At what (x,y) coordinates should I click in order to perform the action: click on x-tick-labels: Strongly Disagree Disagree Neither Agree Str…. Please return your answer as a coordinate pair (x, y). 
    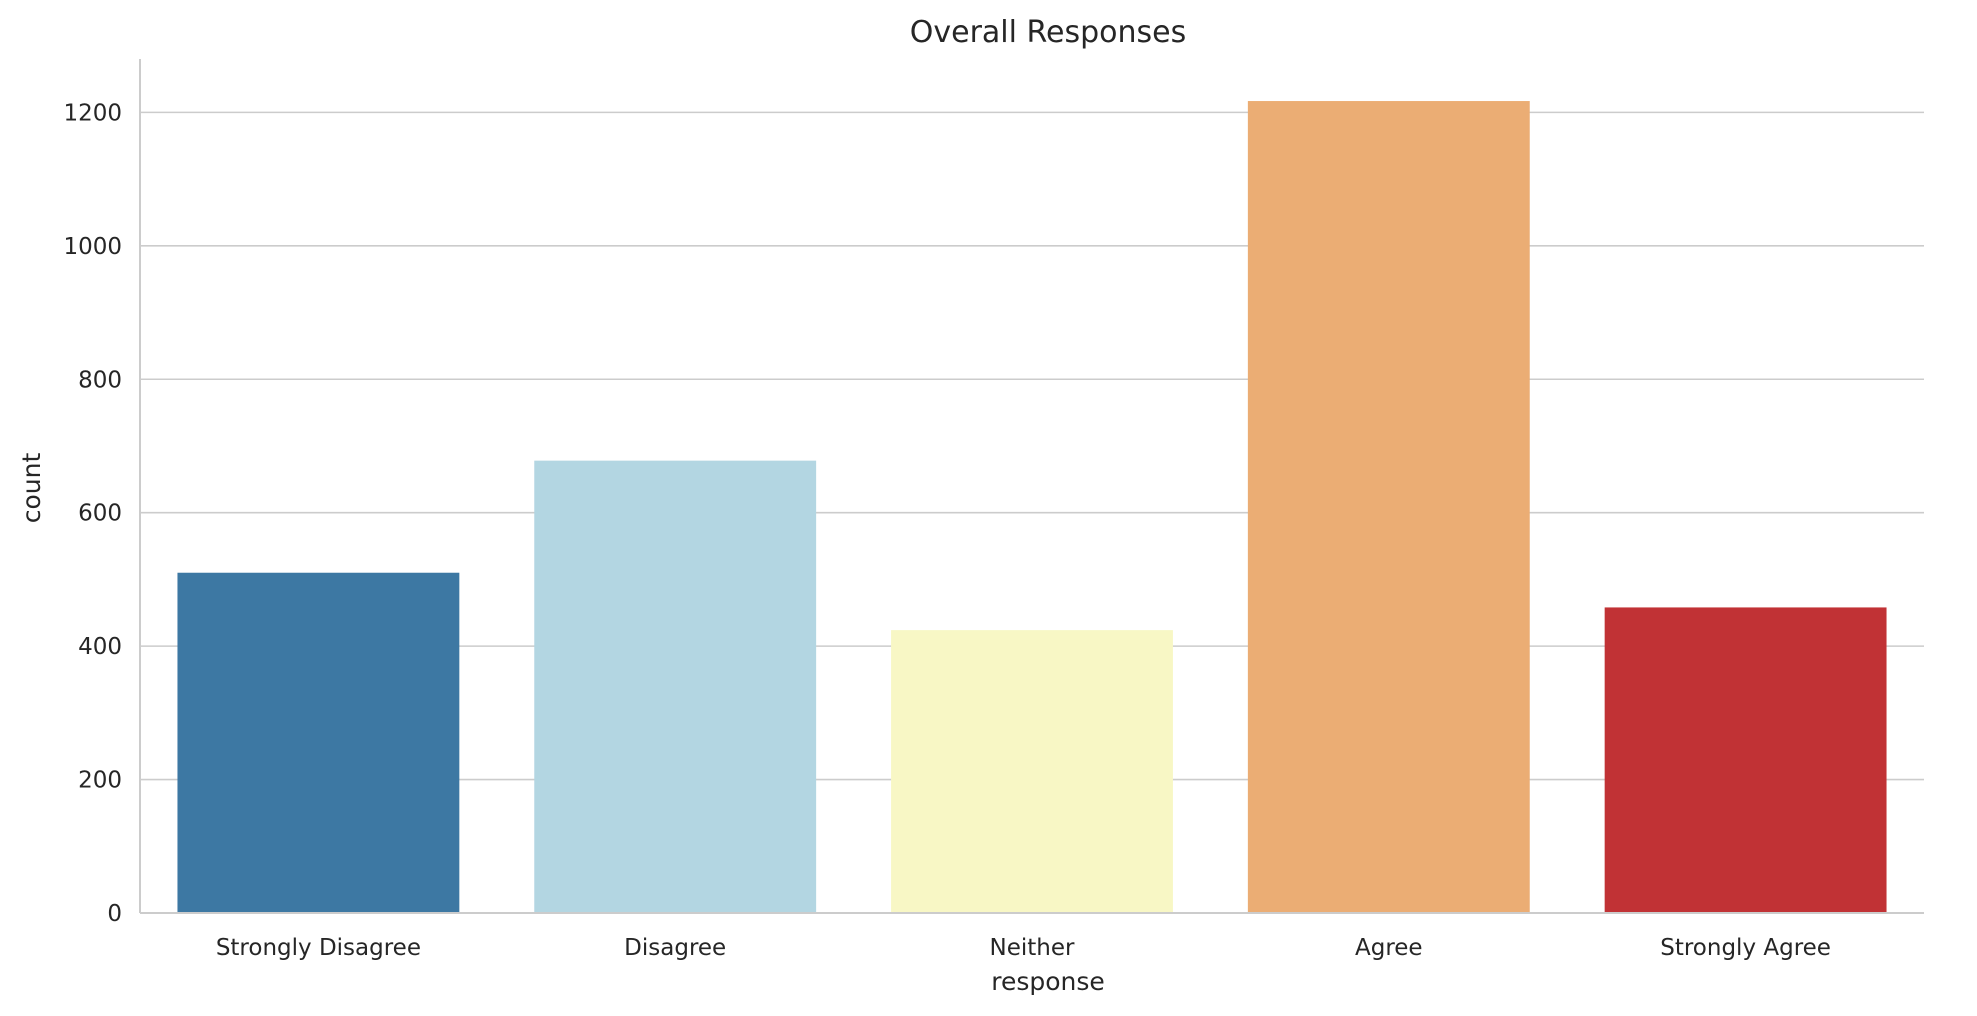
    Looking at the image, I should click on (1023, 948).